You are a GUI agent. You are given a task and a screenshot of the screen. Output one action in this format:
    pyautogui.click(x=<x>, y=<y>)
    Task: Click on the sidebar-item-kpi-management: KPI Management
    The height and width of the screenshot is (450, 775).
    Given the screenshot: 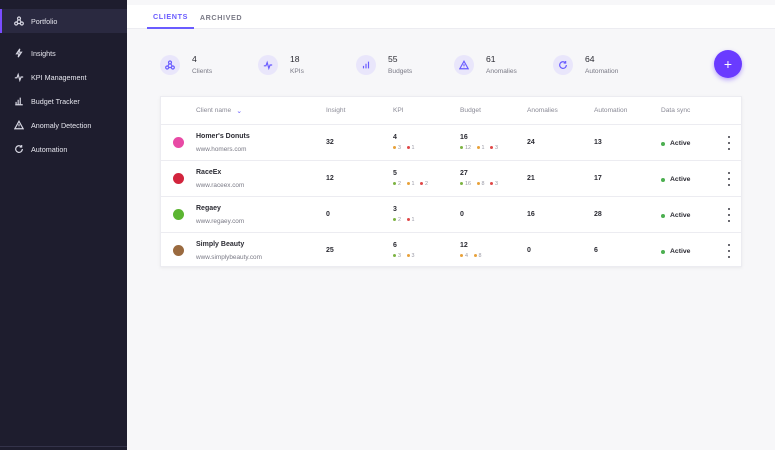 What is the action you would take?
    pyautogui.click(x=63, y=77)
    